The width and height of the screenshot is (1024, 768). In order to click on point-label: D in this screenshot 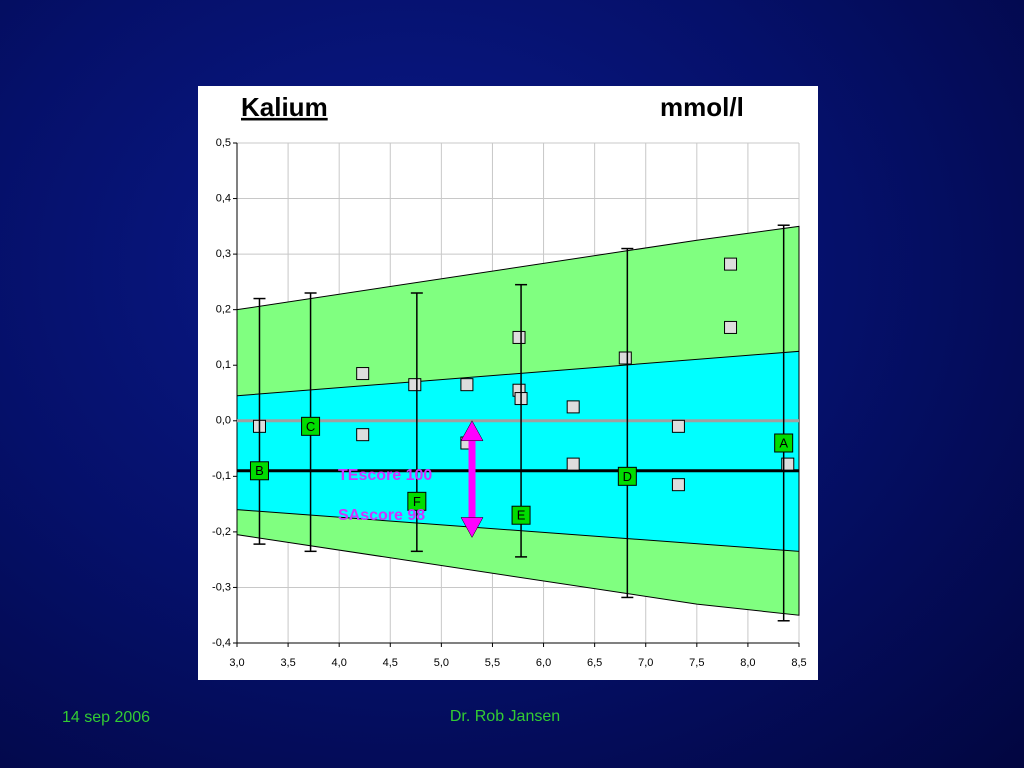, I will do `click(627, 476)`.